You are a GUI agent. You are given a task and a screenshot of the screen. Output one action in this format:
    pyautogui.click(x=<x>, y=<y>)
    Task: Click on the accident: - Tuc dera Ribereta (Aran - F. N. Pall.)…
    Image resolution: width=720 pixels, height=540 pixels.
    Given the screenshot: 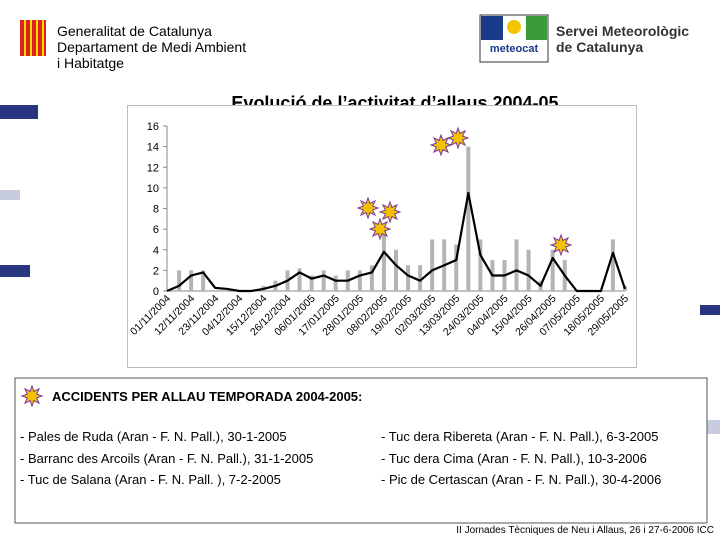 What is the action you would take?
    pyautogui.click(x=520, y=436)
    